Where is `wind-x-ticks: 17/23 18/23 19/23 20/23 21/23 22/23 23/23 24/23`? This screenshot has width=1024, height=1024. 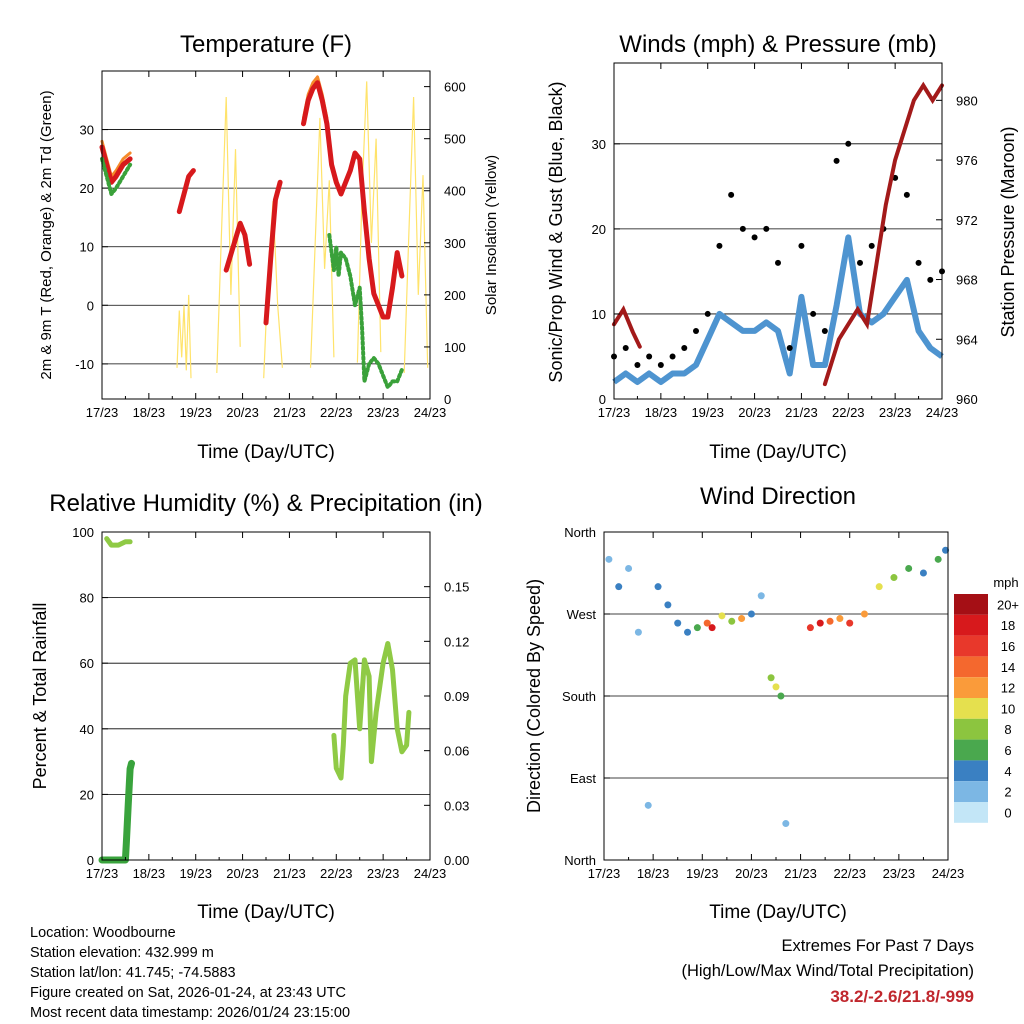 wind-x-ticks: 17/23 18/23 19/23 20/23 21/23 22/23 23/23 24/23 is located at coordinates (778, 241).